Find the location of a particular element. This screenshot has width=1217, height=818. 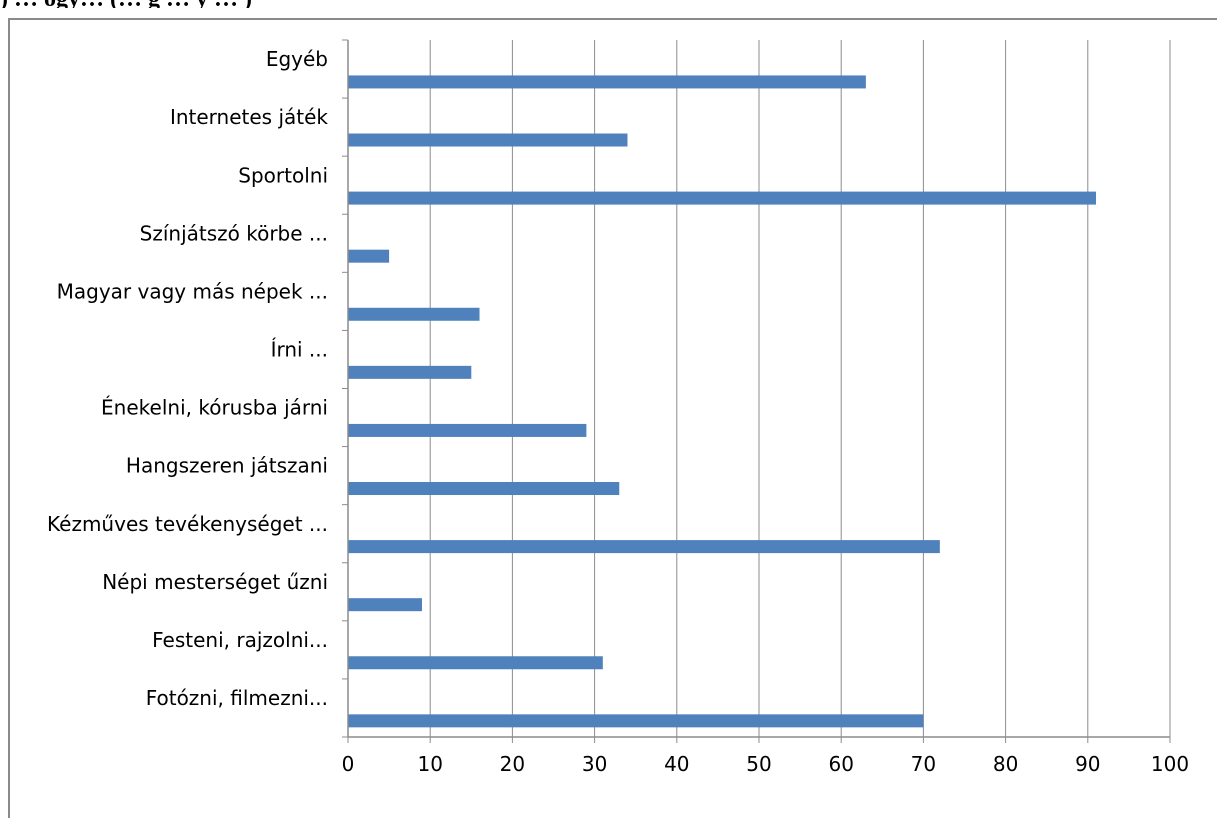

x-tick-label: 70 is located at coordinates (923, 764).